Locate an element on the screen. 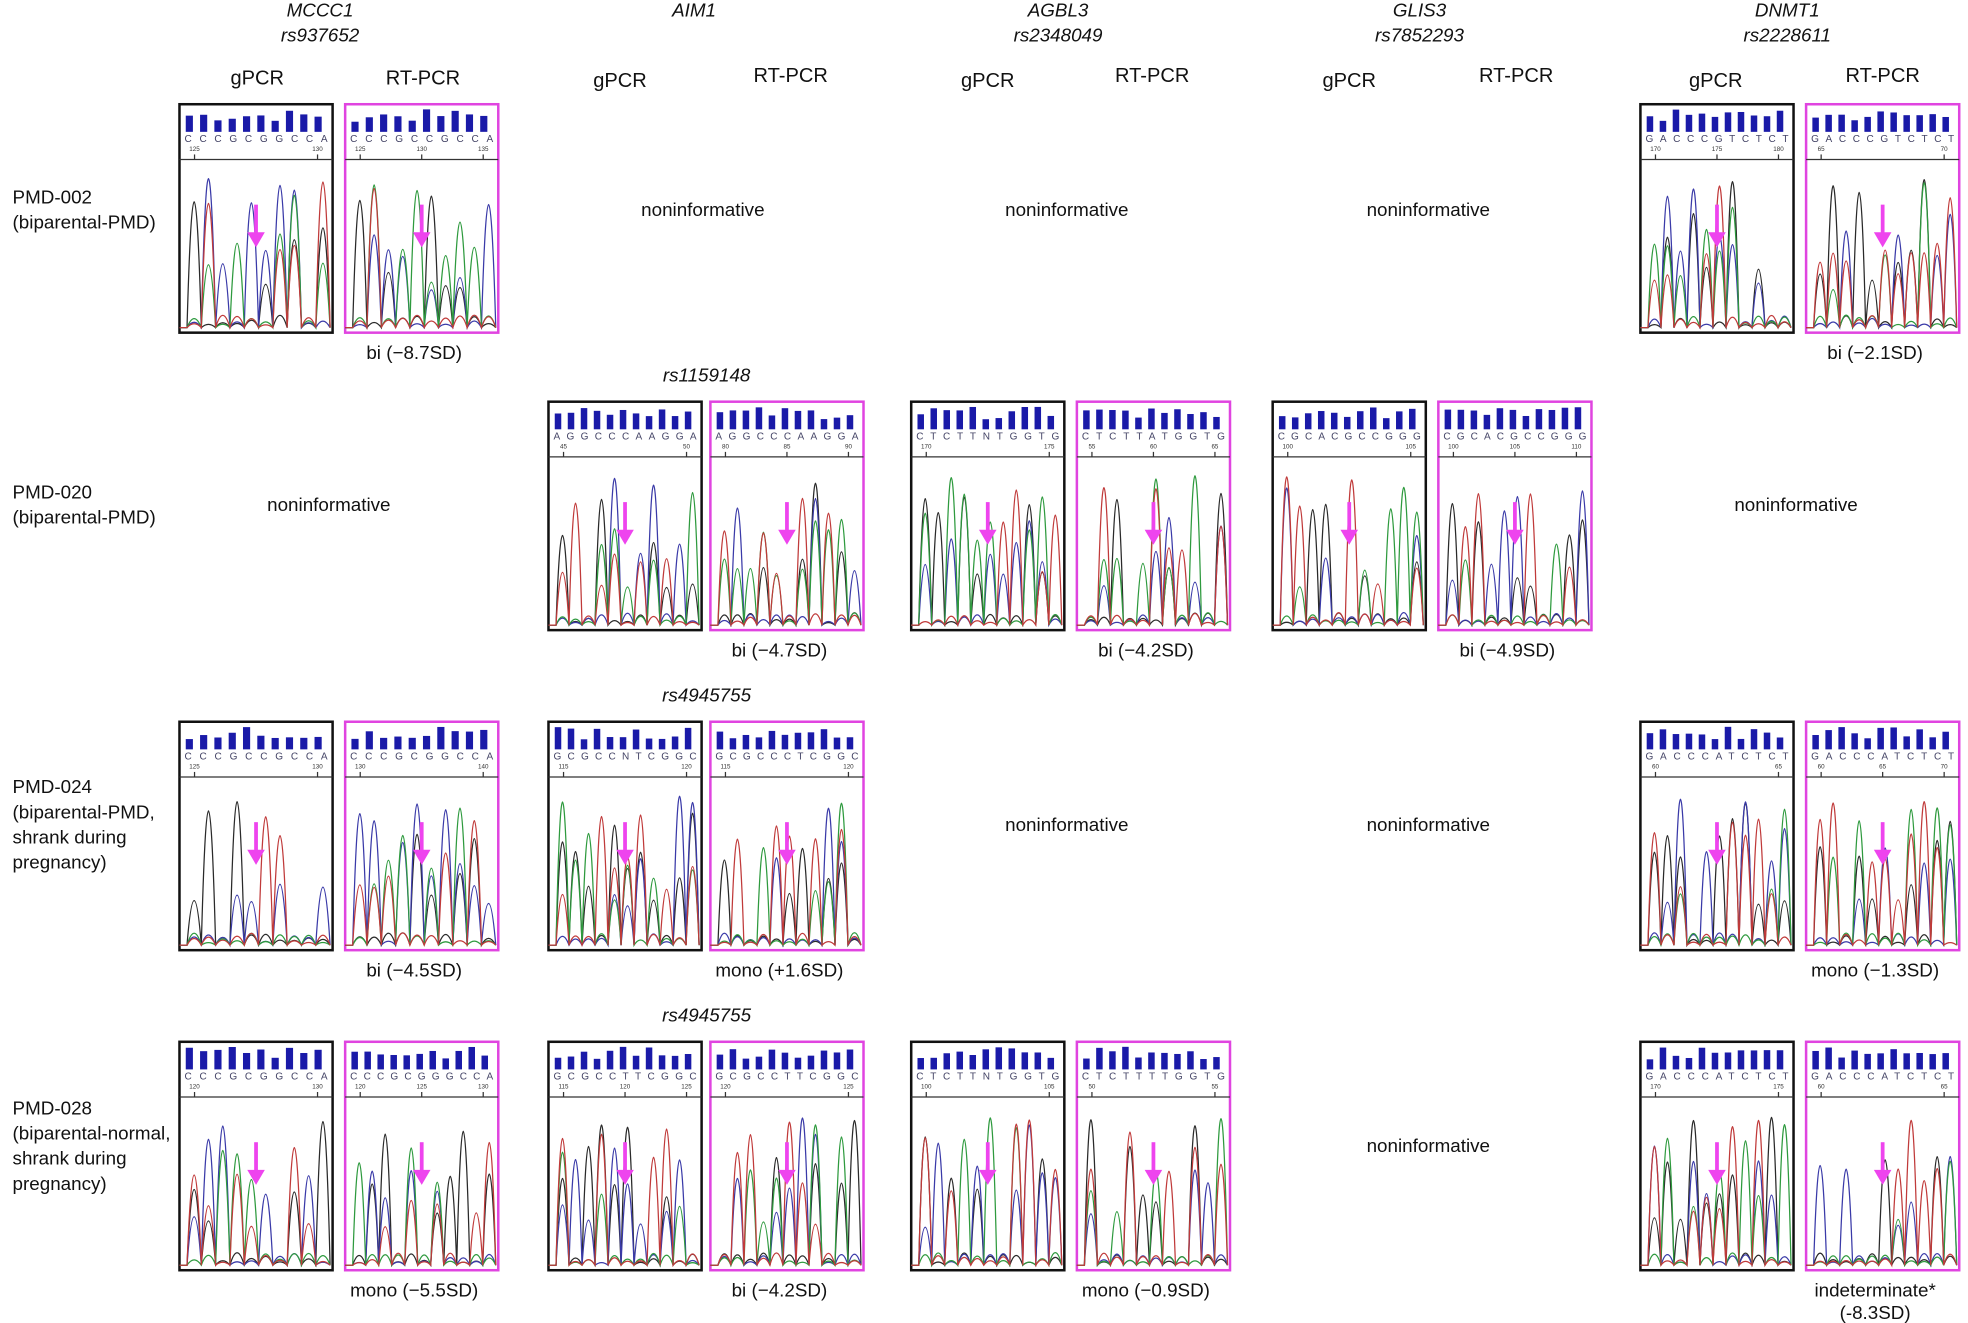 The height and width of the screenshot is (1323, 1968). snp-id: rs2228611 is located at coordinates (1788, 34).